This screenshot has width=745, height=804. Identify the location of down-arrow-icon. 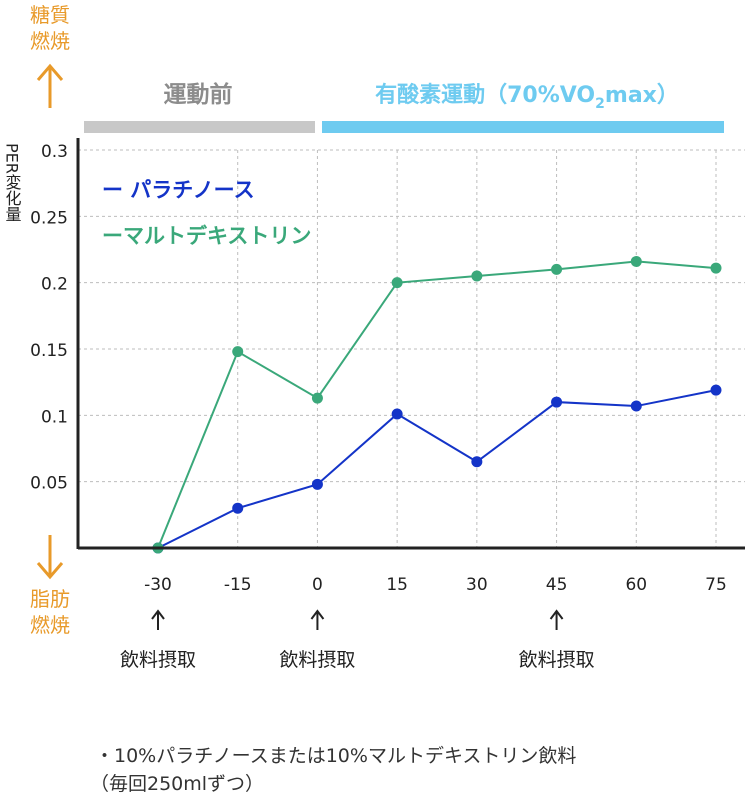
(50, 557).